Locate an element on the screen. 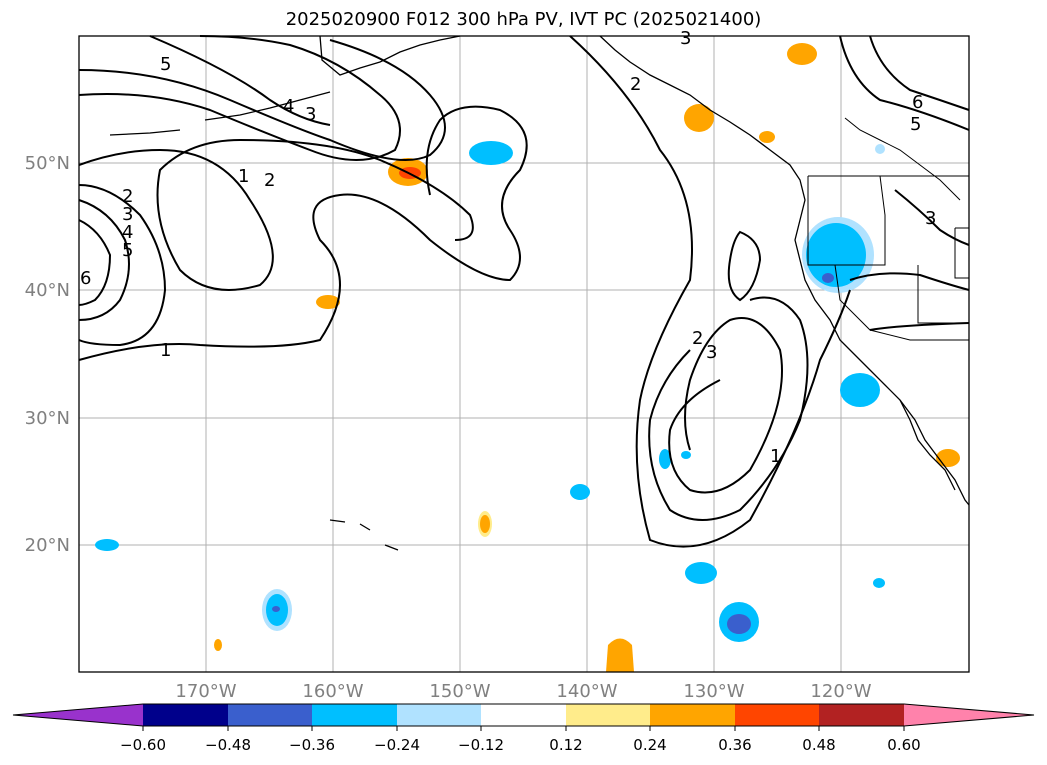 The height and width of the screenshot is (765, 1047). colorbar-tick-label: −0.60 is located at coordinates (143, 745).